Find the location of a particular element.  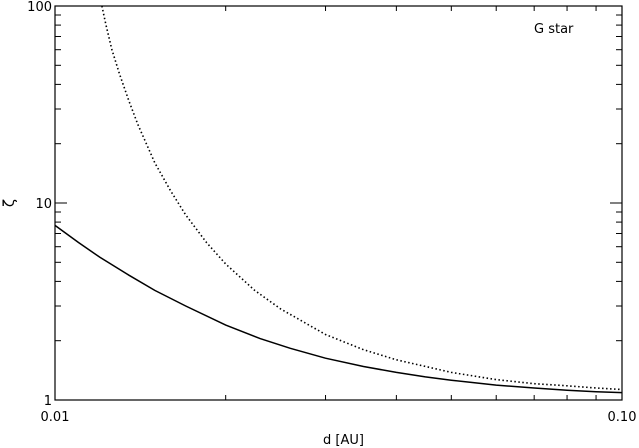

chart-annotation: G star is located at coordinates (554, 29).